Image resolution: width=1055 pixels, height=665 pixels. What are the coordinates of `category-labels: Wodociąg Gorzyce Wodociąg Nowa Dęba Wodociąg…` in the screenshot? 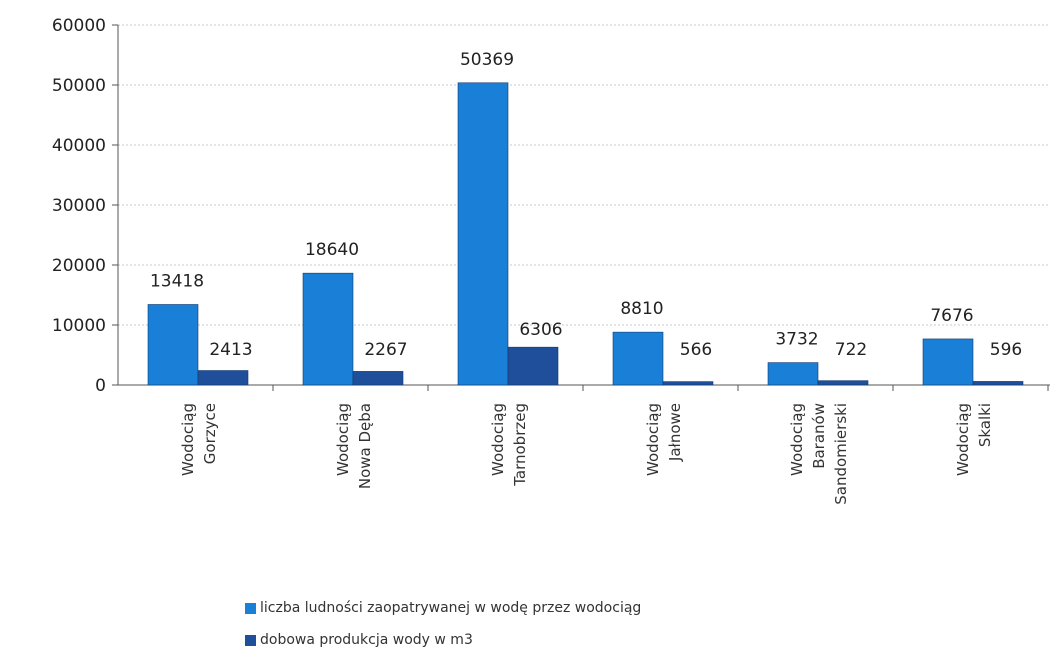 It's located at (586, 454).